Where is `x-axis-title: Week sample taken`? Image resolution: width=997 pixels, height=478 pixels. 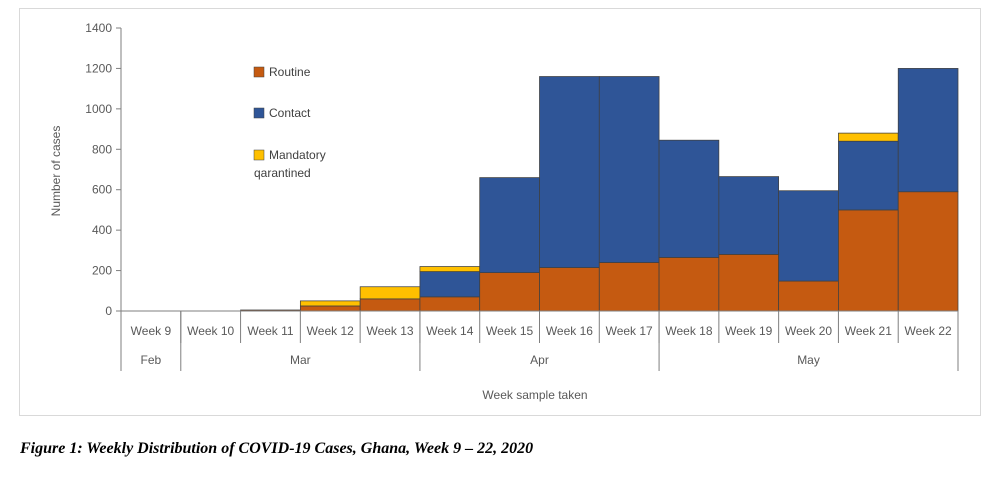
x-axis-title: Week sample taken is located at coordinates (534, 395).